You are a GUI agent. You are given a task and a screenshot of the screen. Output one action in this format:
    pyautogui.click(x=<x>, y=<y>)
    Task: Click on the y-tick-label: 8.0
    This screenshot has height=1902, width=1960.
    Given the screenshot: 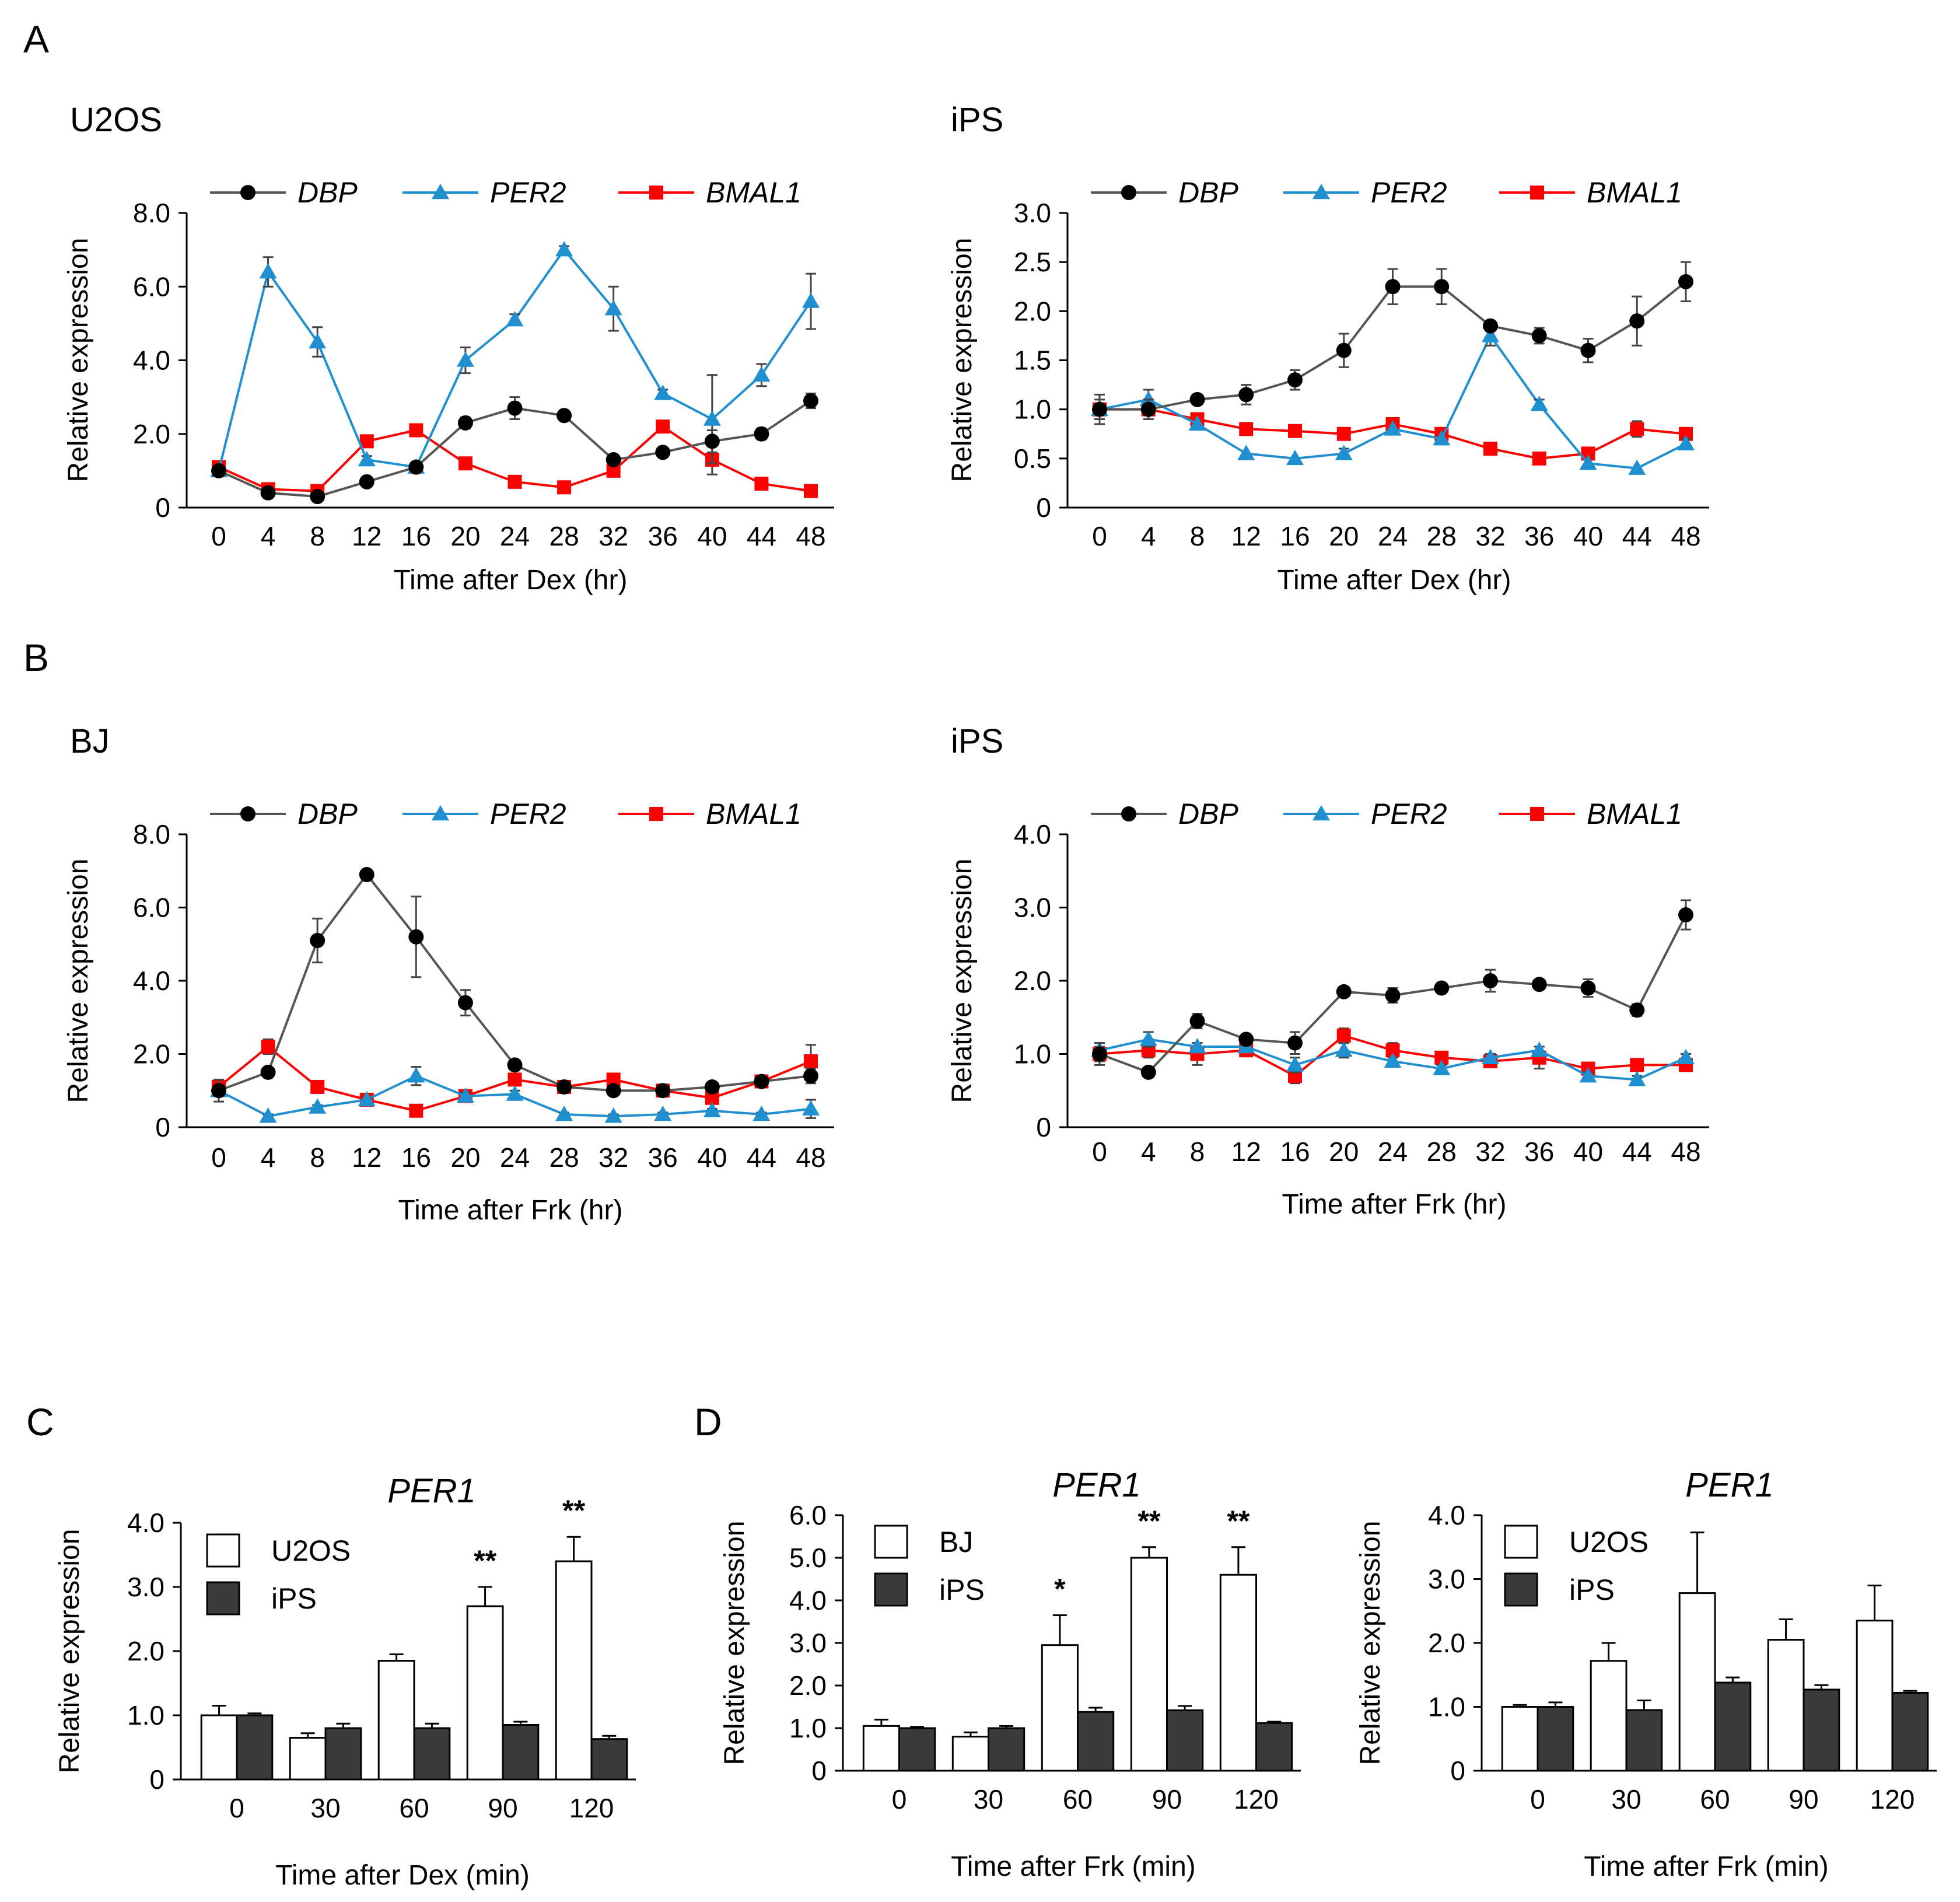 What is the action you would take?
    pyautogui.click(x=152, y=834)
    